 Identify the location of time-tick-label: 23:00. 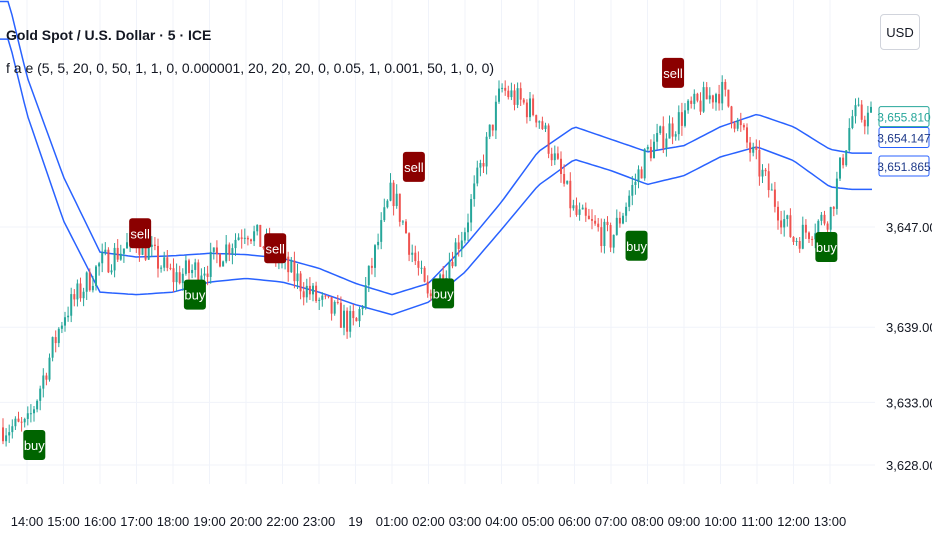
(319, 521).